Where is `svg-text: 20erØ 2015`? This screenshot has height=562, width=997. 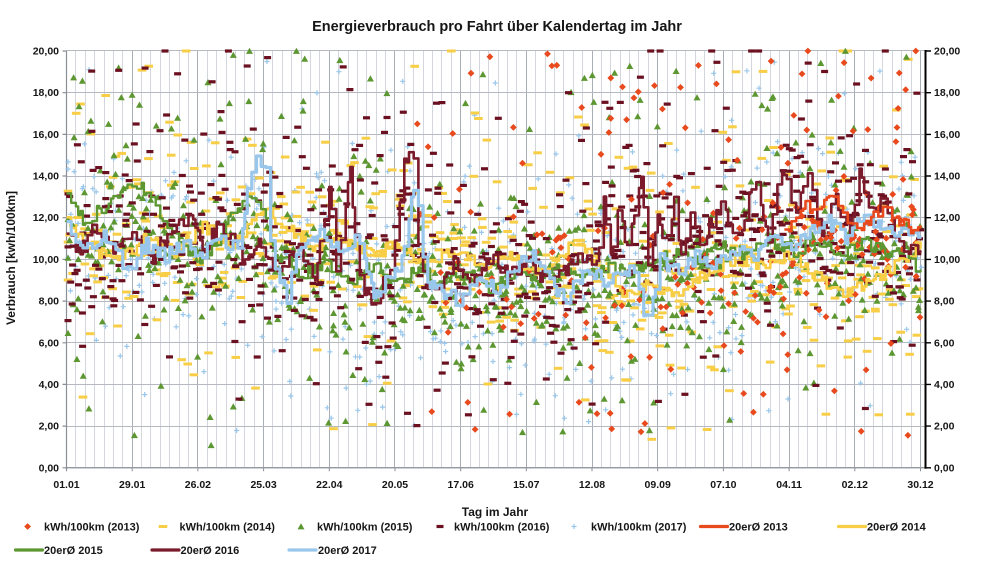 svg-text: 20erØ 2015 is located at coordinates (73, 551).